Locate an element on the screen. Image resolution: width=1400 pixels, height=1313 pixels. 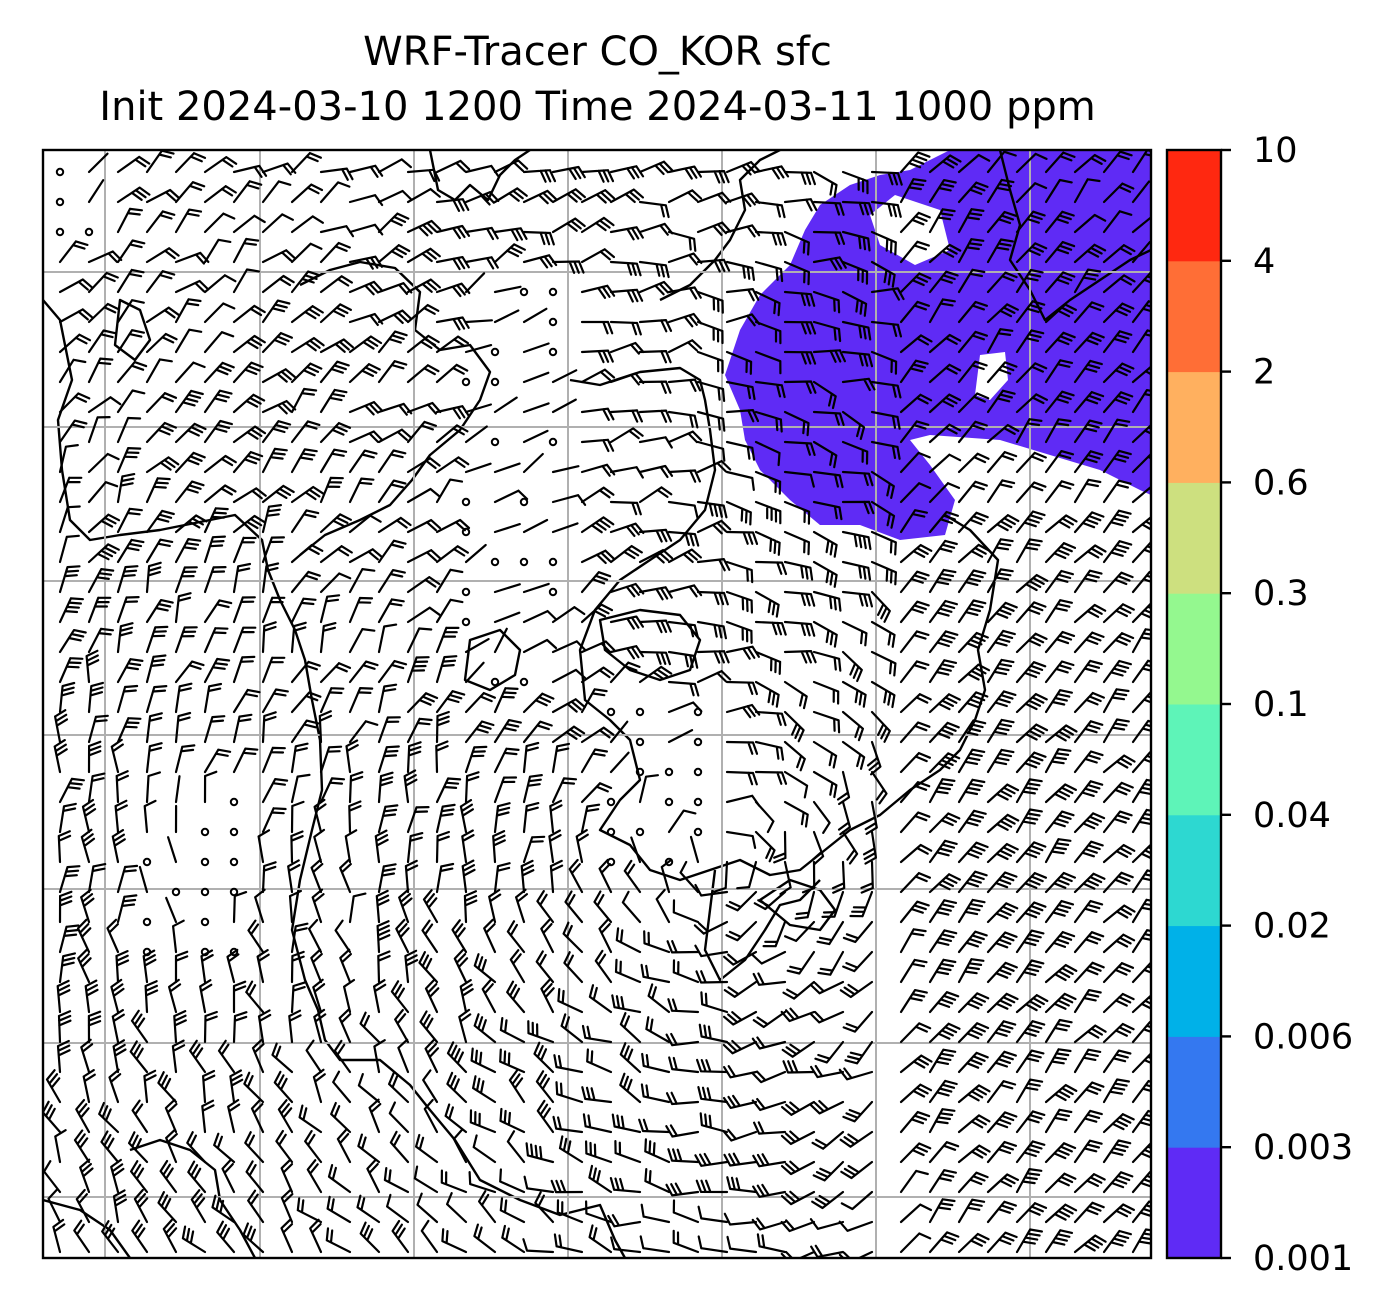
colorbar-tick-label: 10 is located at coordinates (1275, 151).